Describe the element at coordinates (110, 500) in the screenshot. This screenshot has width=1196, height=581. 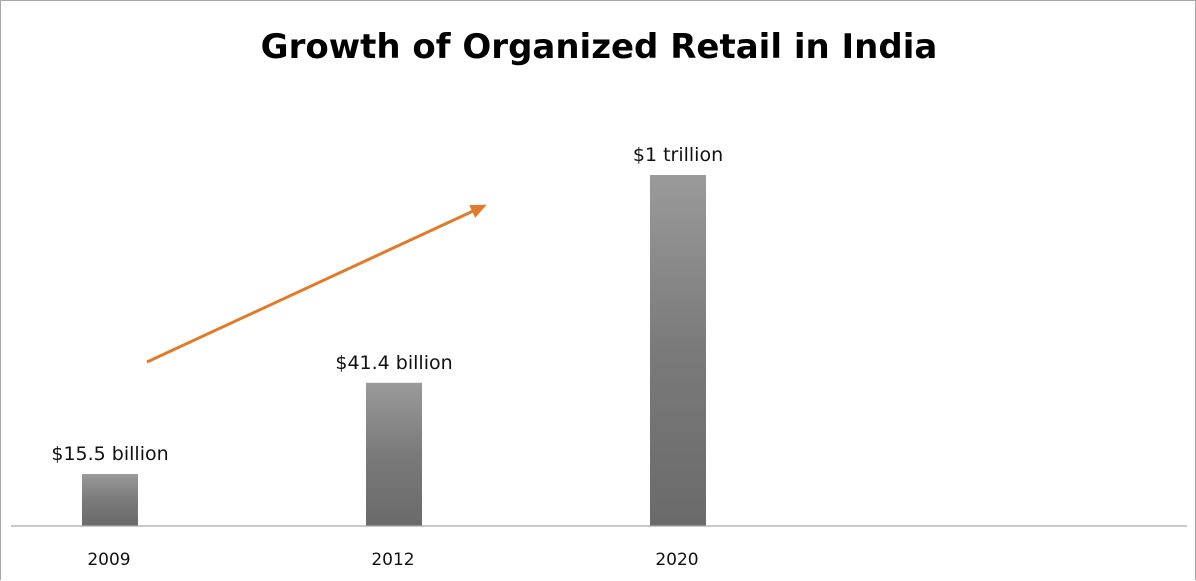
I see `bar-2009` at that location.